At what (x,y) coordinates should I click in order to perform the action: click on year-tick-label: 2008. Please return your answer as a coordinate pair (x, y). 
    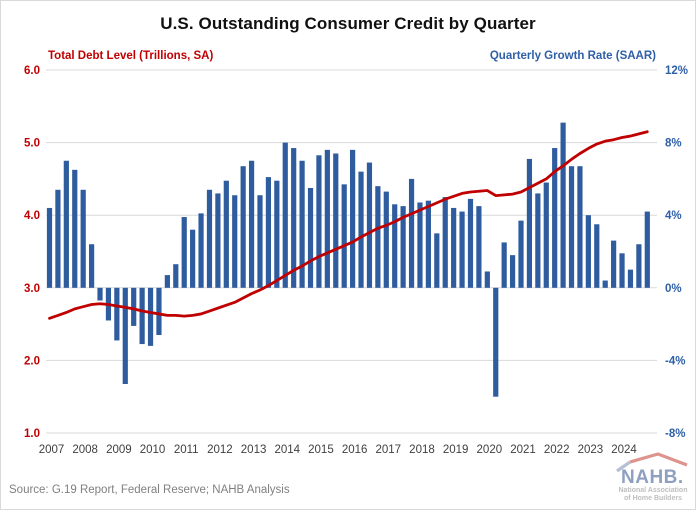
    Looking at the image, I should click on (85, 450).